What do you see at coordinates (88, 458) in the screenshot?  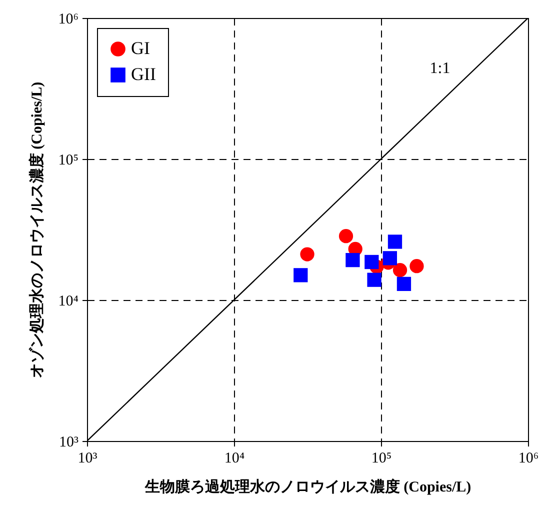 I see `x-tick-label: 10³` at bounding box center [88, 458].